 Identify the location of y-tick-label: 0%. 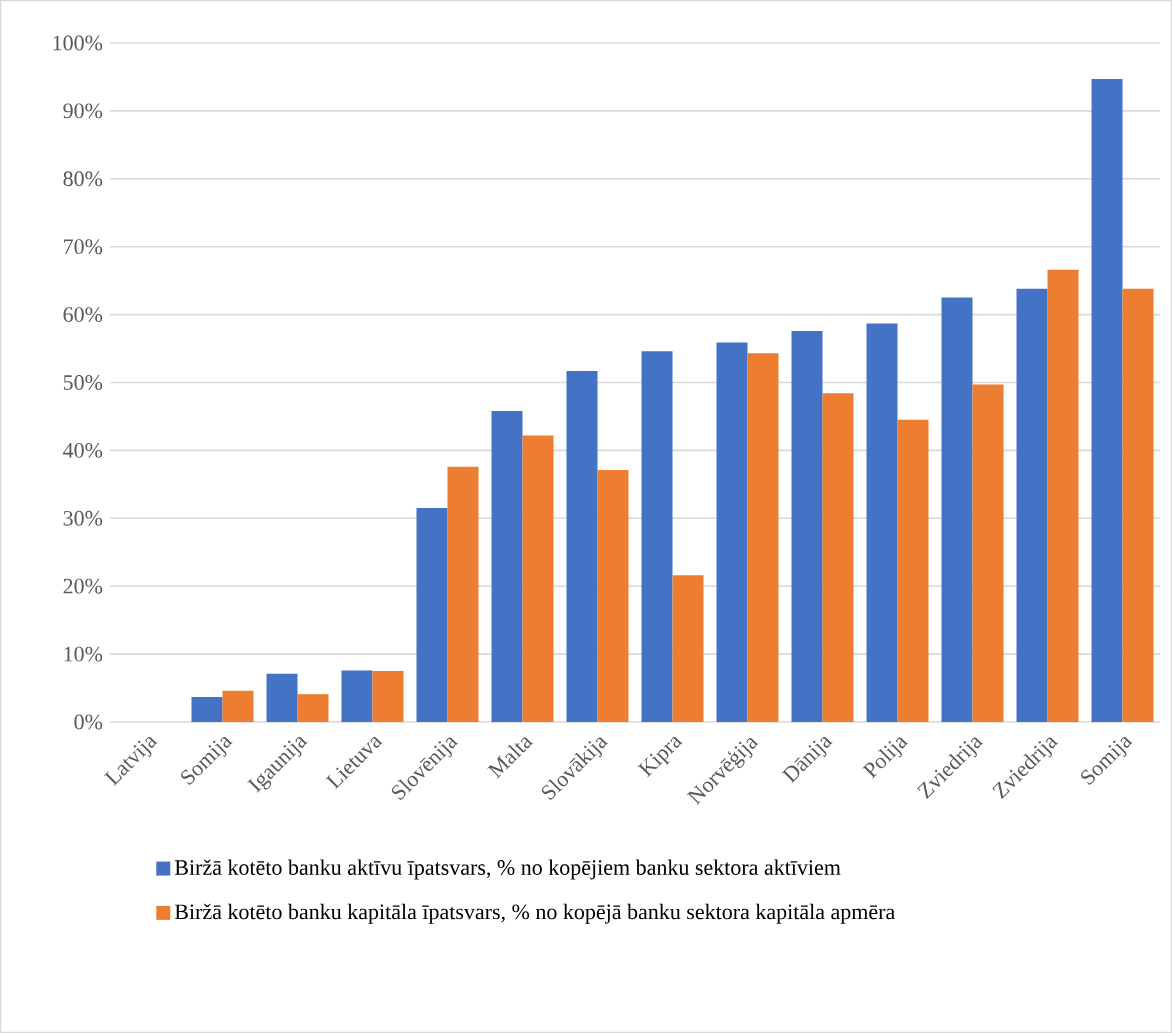
(88, 722).